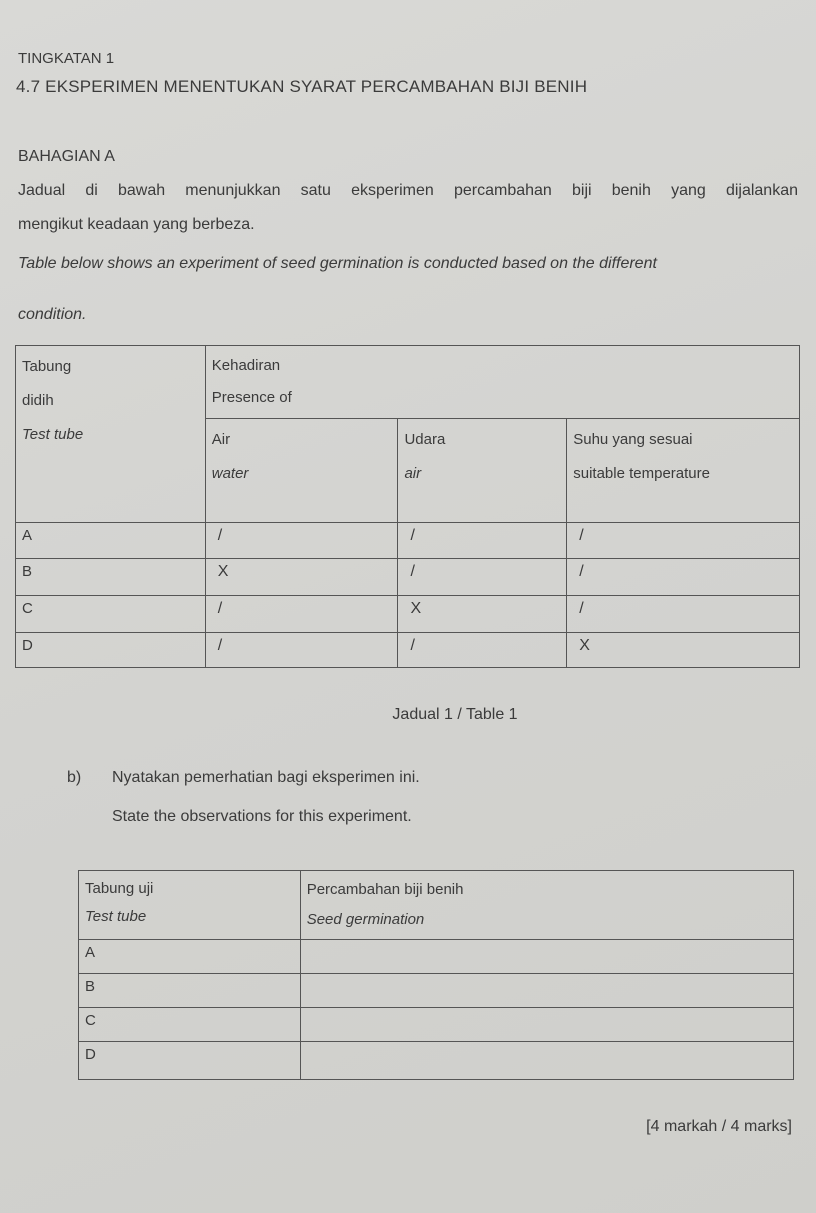  What do you see at coordinates (482, 470) in the screenshot?
I see `header-air: Udara air` at bounding box center [482, 470].